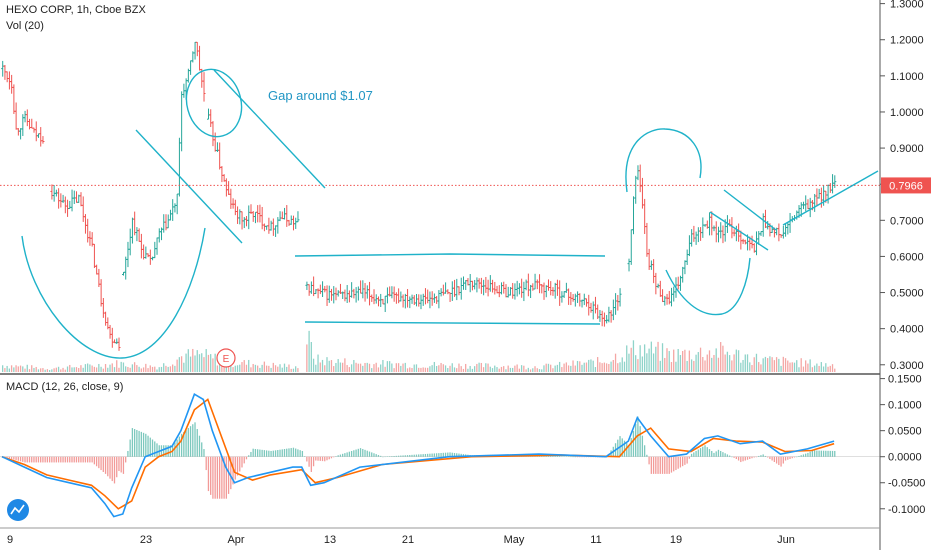 Image resolution: width=932 pixels, height=555 pixels. What do you see at coordinates (830, 198) in the screenshot?
I see `breakout-line` at bounding box center [830, 198].